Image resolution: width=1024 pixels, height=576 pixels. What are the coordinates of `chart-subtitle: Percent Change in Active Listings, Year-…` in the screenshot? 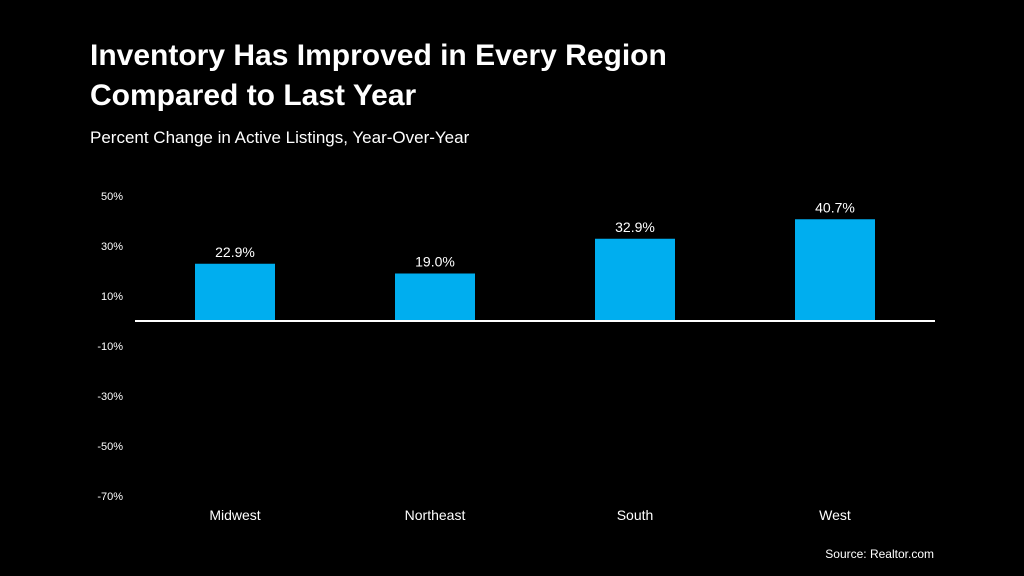 It's located at (280, 137).